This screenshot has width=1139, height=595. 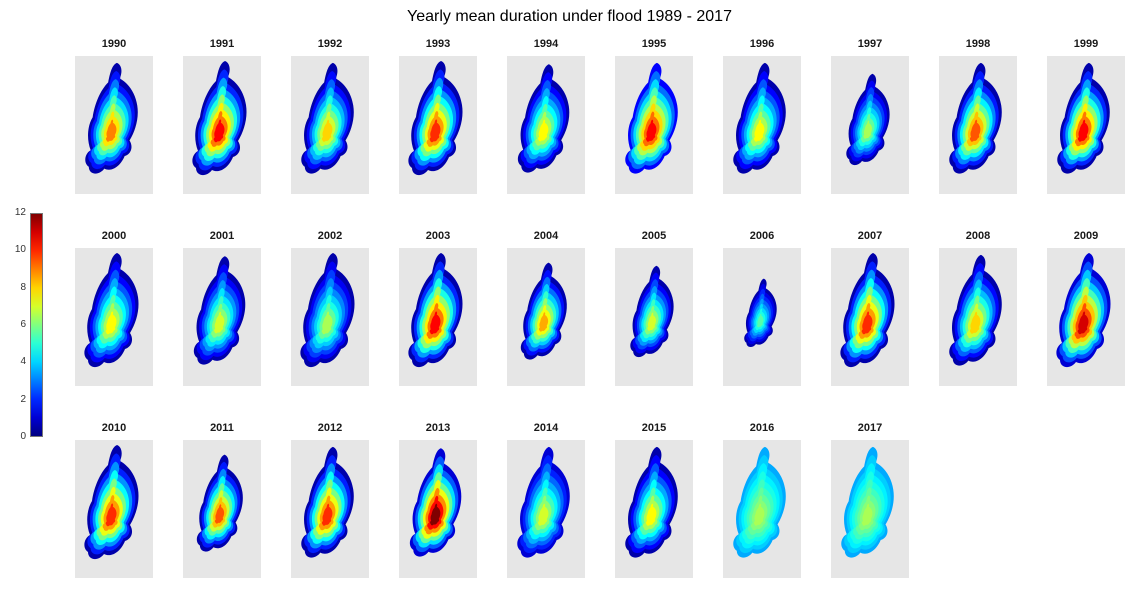 I want to click on year-label: 1994, so click(x=546, y=44).